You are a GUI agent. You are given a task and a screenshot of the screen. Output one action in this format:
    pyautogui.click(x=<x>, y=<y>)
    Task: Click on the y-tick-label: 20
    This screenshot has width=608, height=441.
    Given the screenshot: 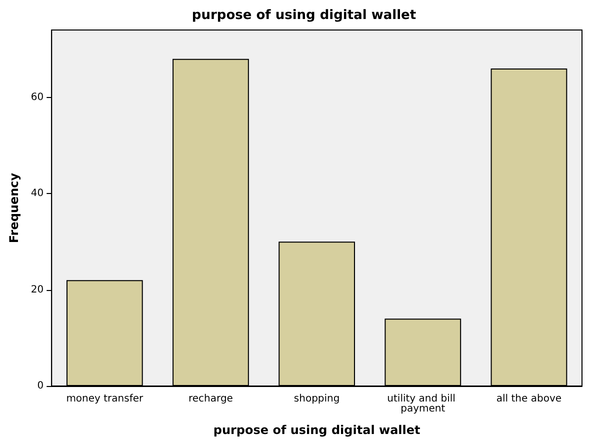 What is the action you would take?
    pyautogui.click(x=37, y=290)
    